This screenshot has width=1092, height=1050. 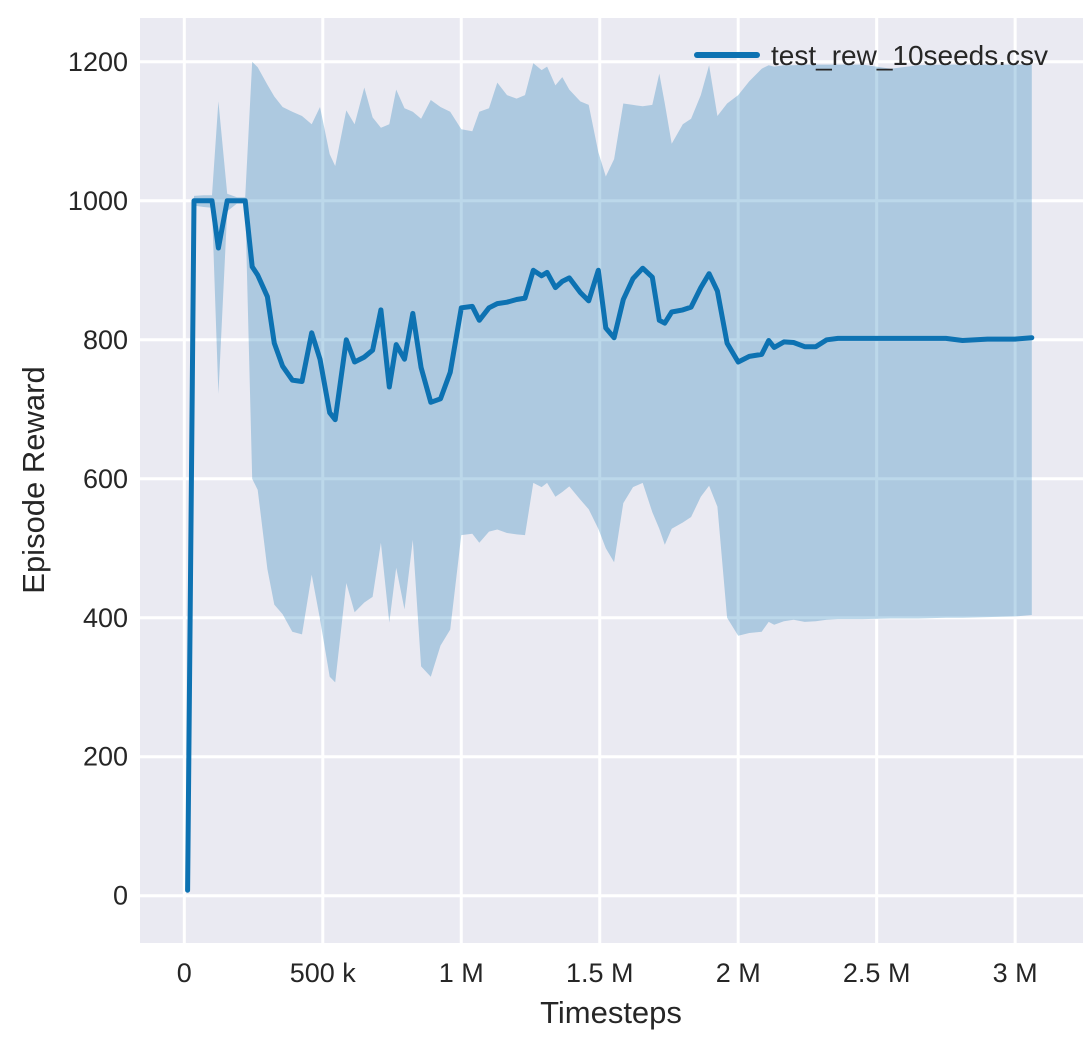 What do you see at coordinates (323, 973) in the screenshot?
I see `x-tick-label: 500 k` at bounding box center [323, 973].